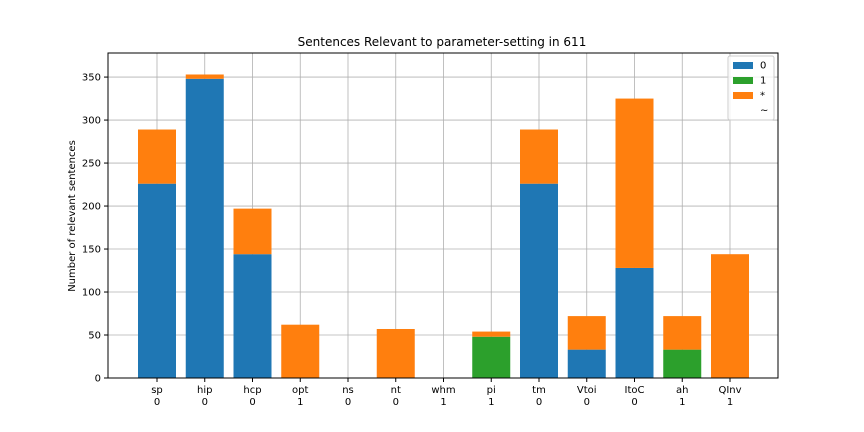 Image resolution: width=864 pixels, height=432 pixels. Describe the element at coordinates (396, 390) in the screenshot. I see `x-tick-label: nt` at that location.